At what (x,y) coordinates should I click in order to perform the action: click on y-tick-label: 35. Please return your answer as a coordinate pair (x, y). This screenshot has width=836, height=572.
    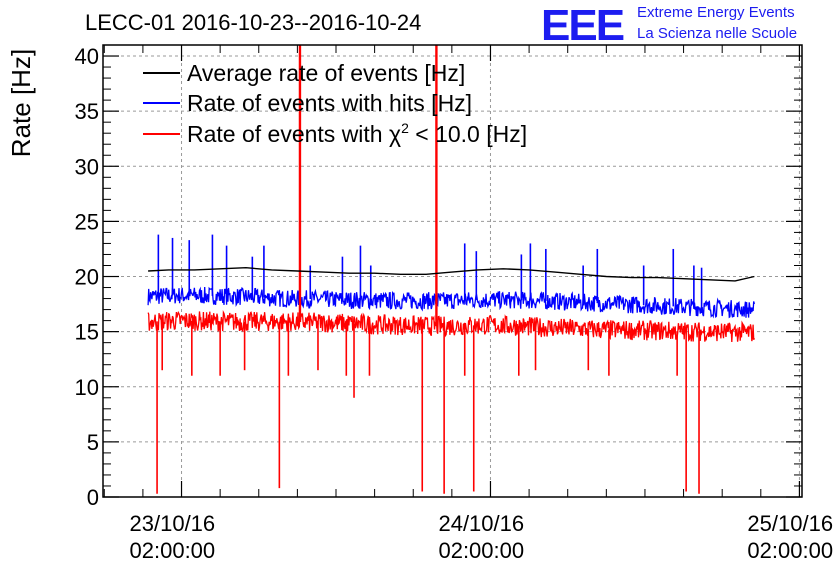
    Looking at the image, I should click on (87, 111).